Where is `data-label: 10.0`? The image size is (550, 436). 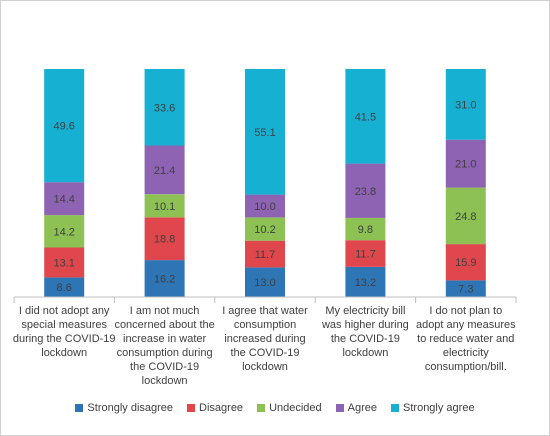
data-label: 10.0 is located at coordinates (264, 207).